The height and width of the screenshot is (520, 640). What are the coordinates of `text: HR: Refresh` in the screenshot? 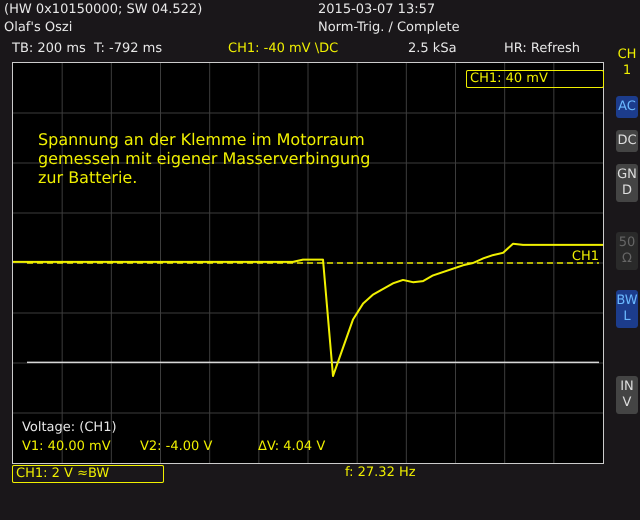 It's located at (542, 49).